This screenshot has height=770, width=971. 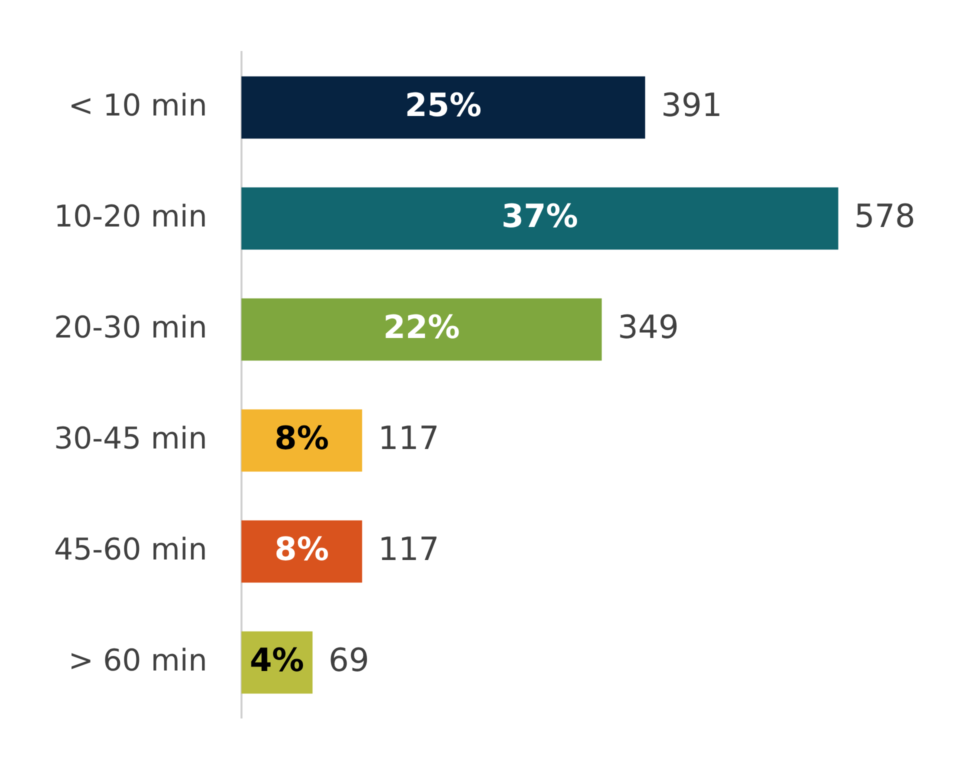 I want to click on y-tick-label: 10-20 min, so click(x=131, y=216).